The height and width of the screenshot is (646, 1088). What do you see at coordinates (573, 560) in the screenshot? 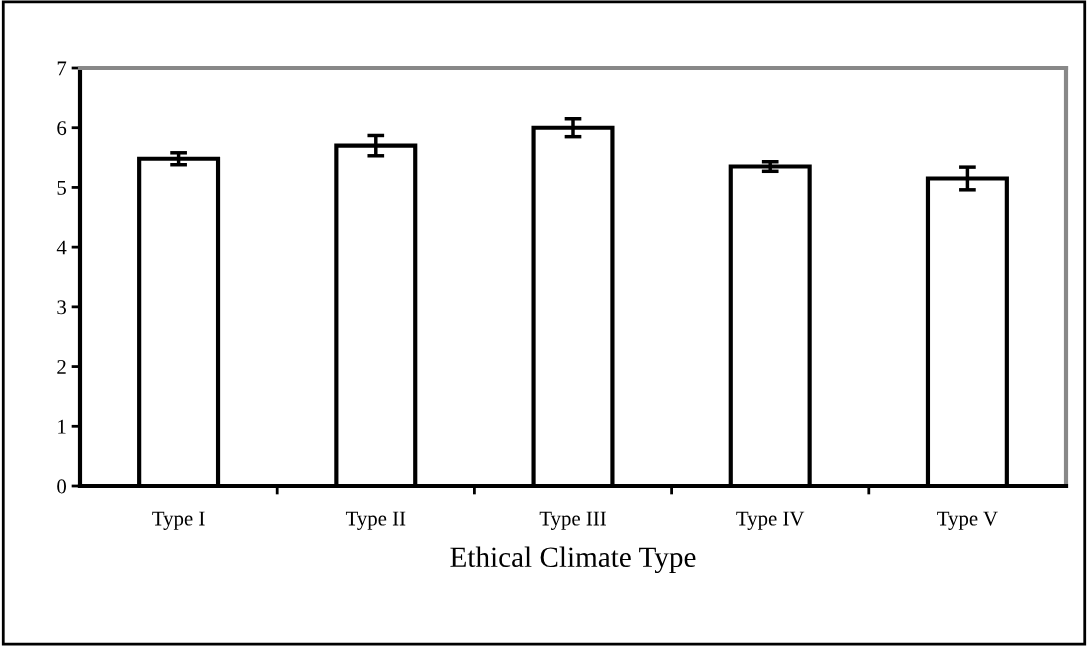
I see `x-axis-title: Ethical Climate Type` at bounding box center [573, 560].